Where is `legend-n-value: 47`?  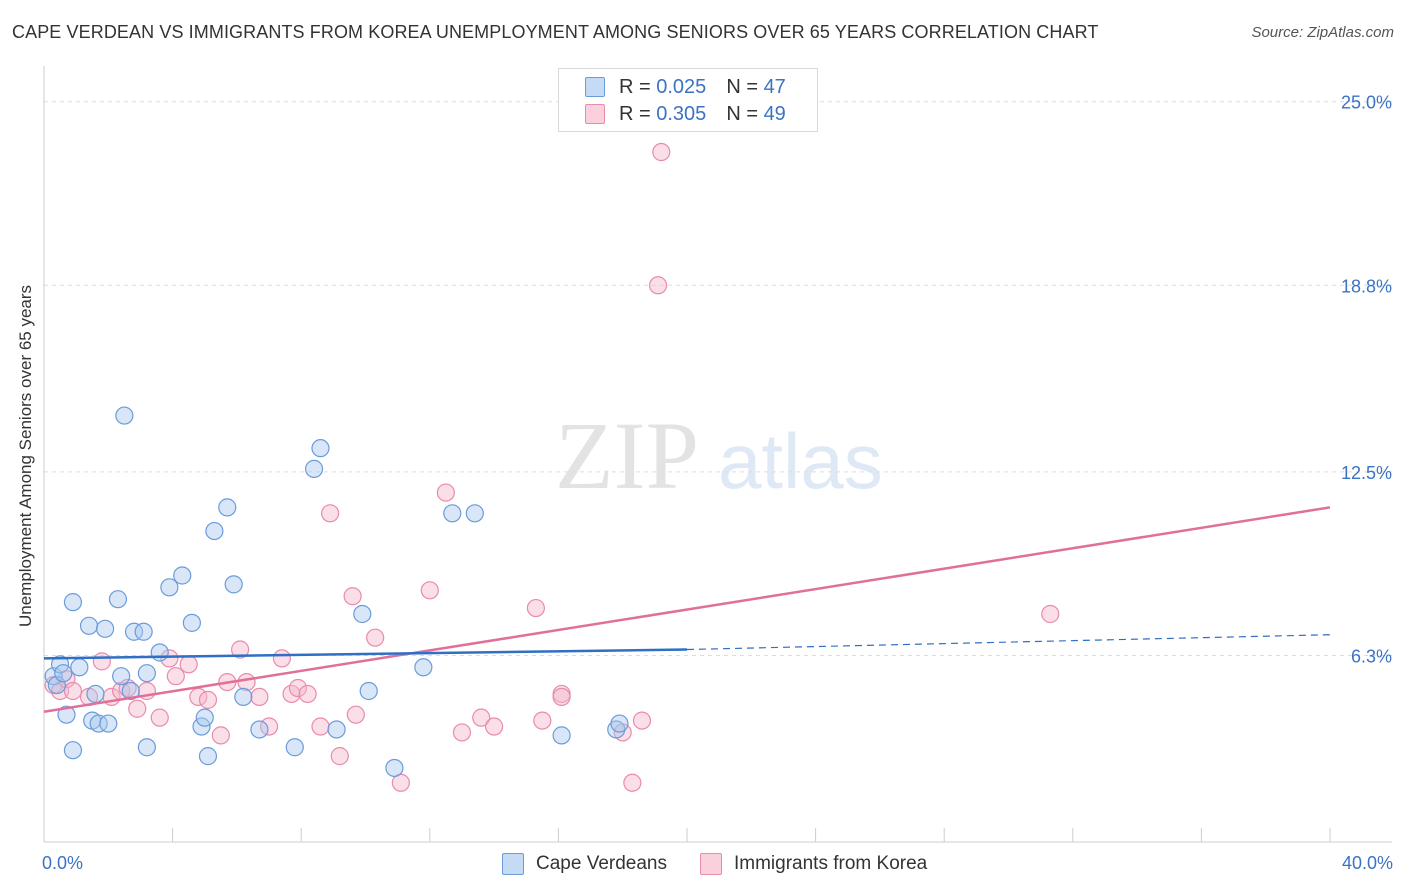 legend-n-value: 47 is located at coordinates (774, 86).